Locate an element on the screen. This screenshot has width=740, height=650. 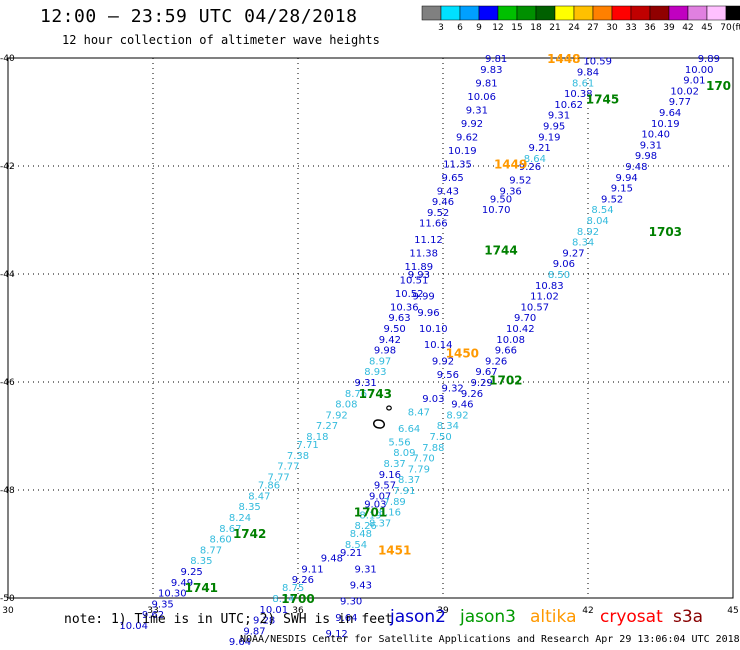
wave-height-value: 7.71 is located at coordinates (308, 445).